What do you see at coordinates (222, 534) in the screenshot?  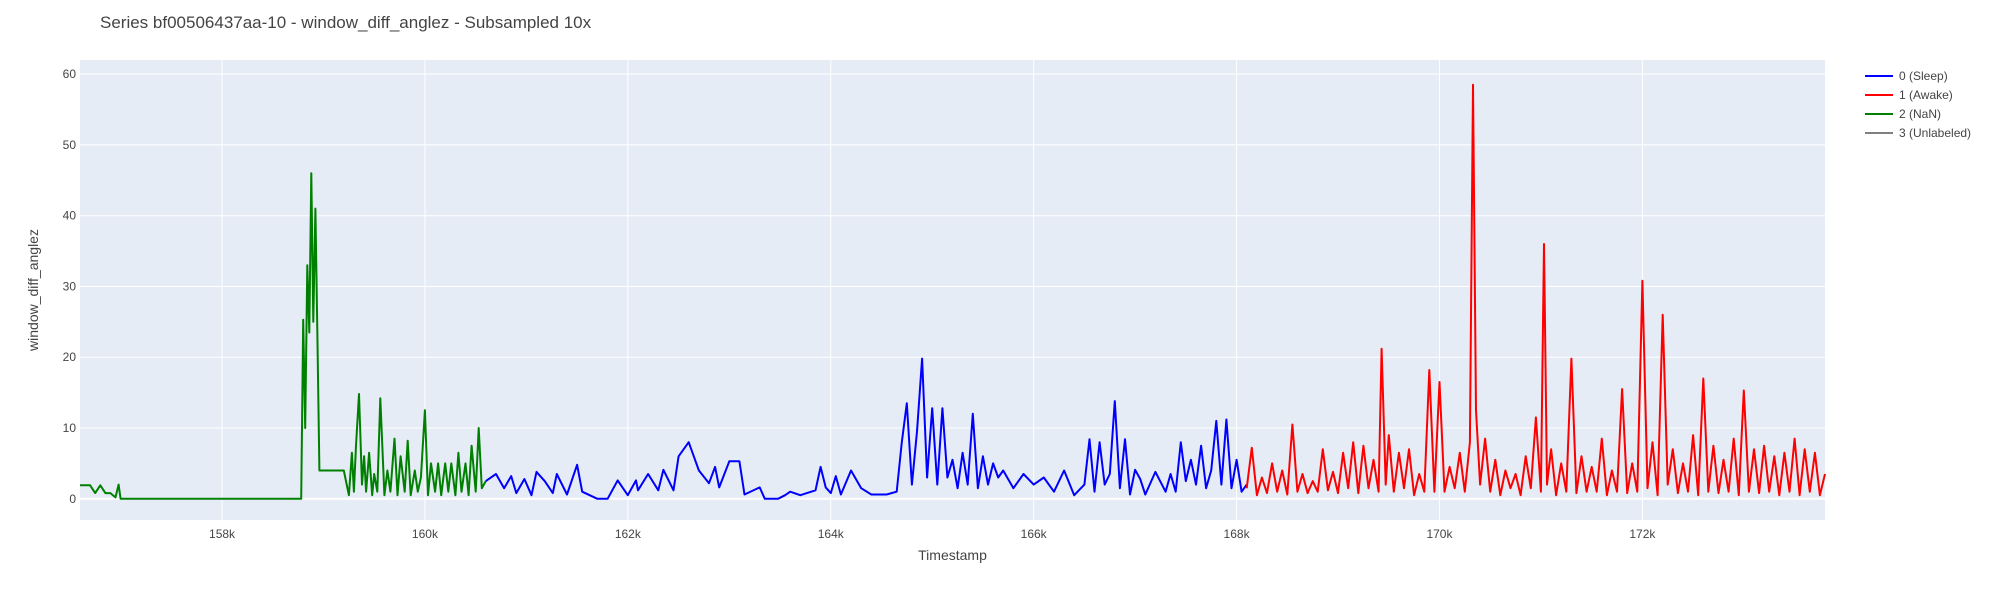 I see `x-tick-label: 158k` at bounding box center [222, 534].